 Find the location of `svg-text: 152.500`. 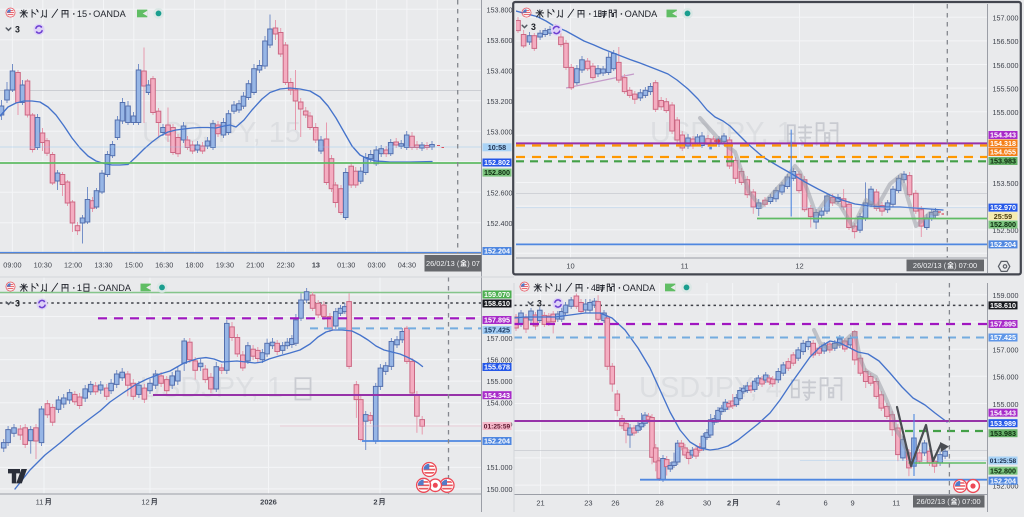

svg-text: 152.500 is located at coordinates (1006, 230).